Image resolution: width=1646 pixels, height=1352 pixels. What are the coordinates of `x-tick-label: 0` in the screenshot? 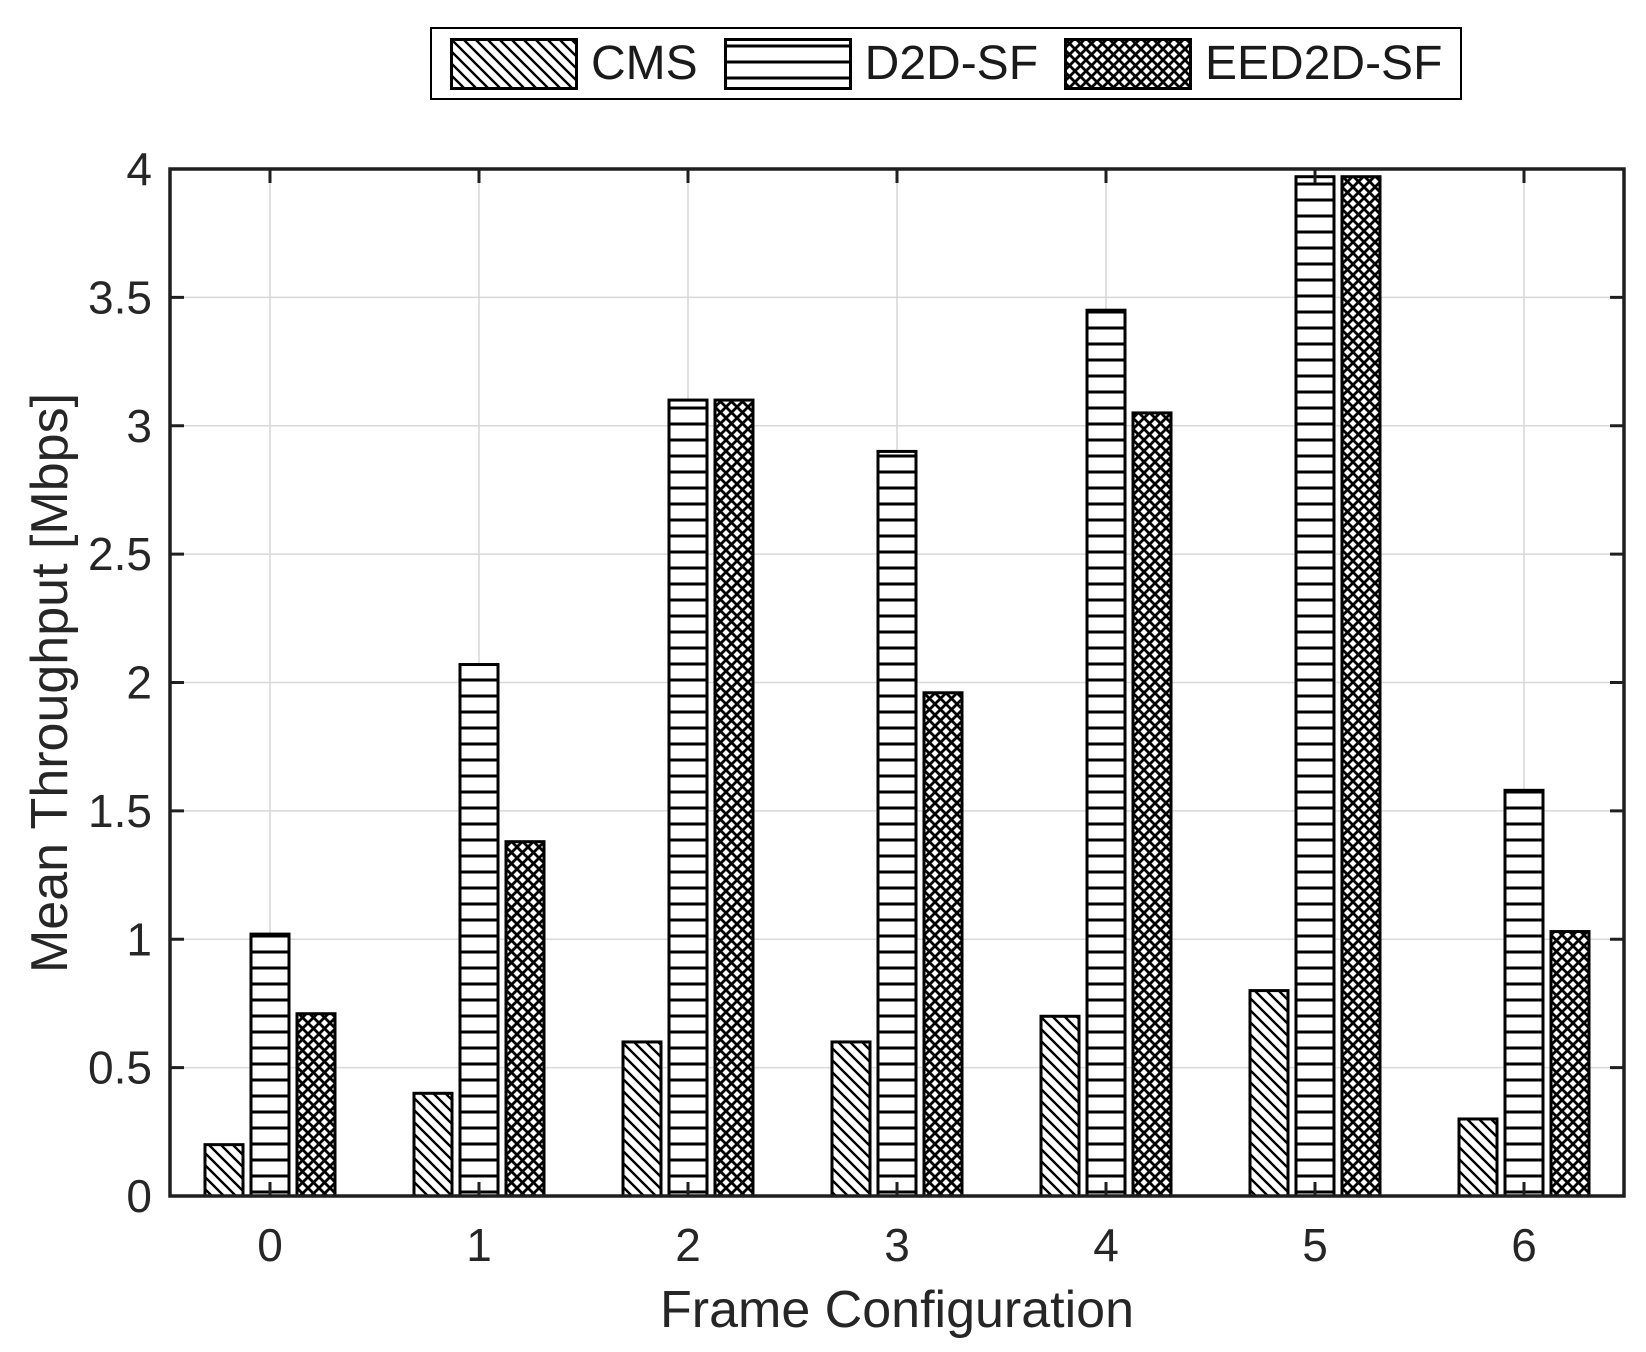 It's located at (270, 1245).